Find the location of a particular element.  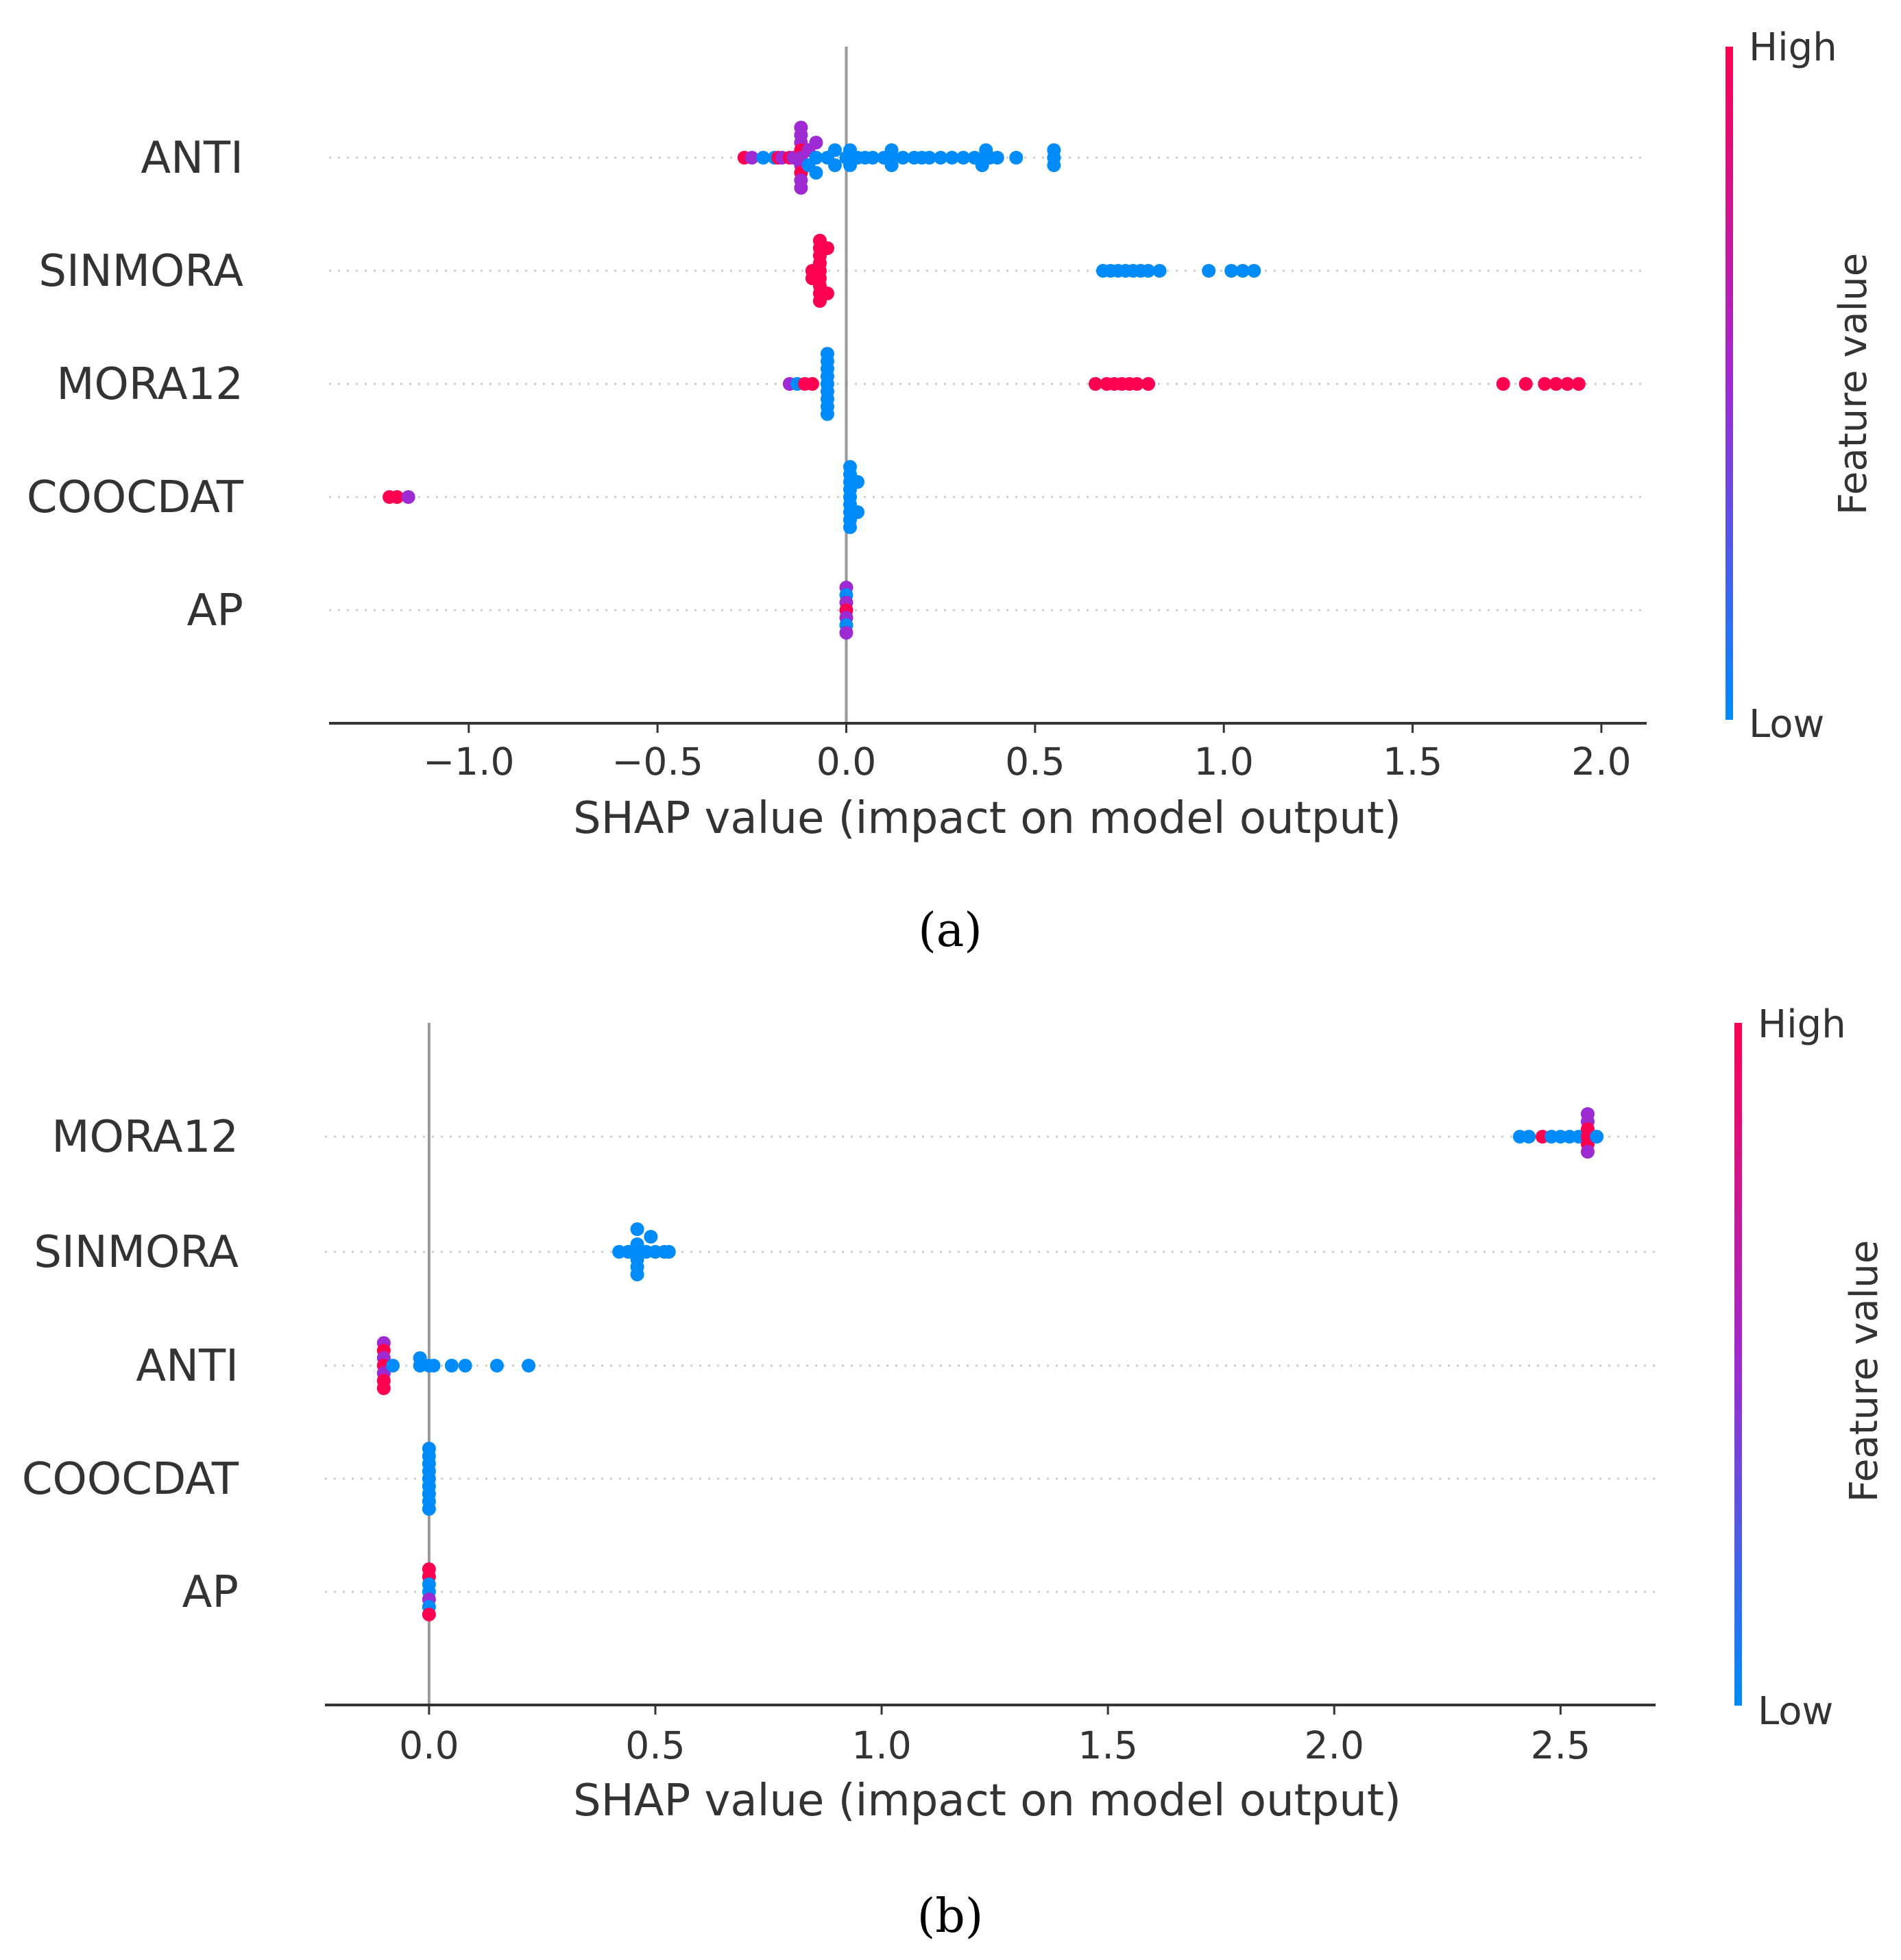

panel-a-caption: (a) is located at coordinates (950, 931).